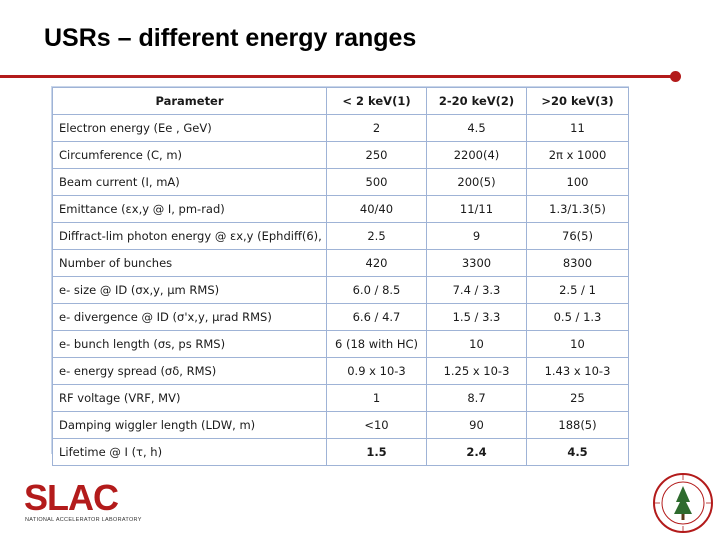 This screenshot has width=720, height=540. Describe the element at coordinates (230, 38) in the screenshot. I see `slide-title: USRs – different energy ranges` at that location.